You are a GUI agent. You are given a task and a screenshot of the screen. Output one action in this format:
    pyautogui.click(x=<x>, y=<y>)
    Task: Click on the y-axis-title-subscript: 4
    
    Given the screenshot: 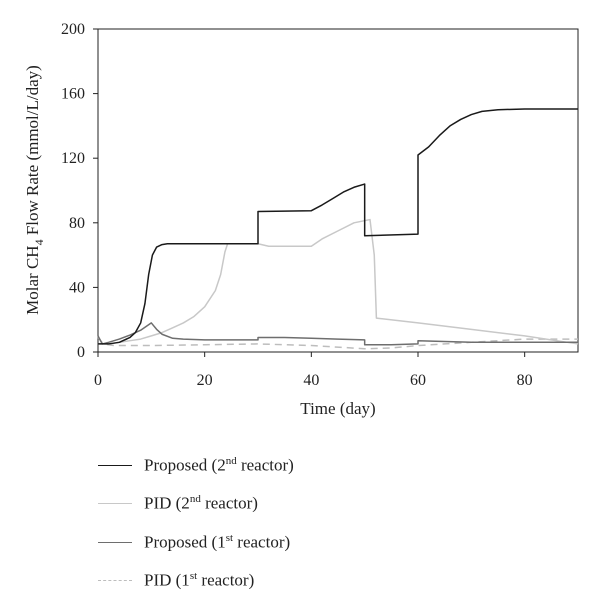 What is the action you would take?
    pyautogui.click(x=39, y=242)
    